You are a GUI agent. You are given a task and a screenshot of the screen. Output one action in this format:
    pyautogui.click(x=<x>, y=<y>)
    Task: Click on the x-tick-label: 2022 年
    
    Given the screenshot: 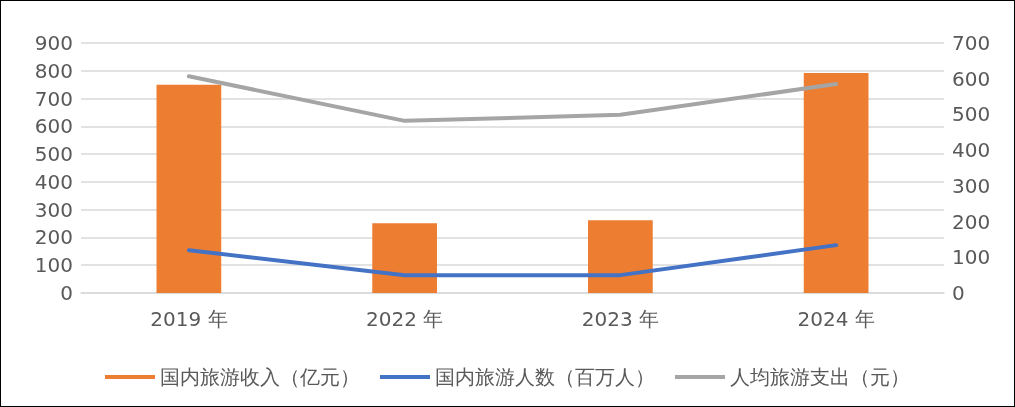 What is the action you would take?
    pyautogui.click(x=404, y=319)
    